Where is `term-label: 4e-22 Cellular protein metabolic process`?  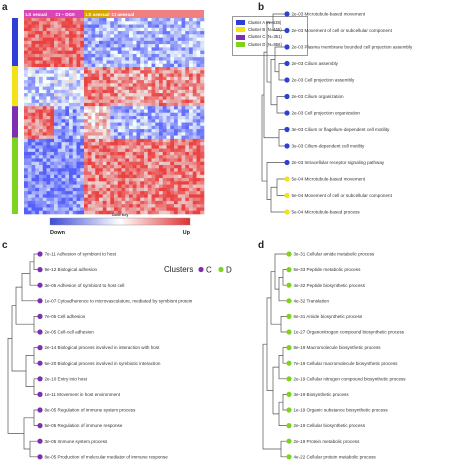
term-label: 4e-22 Cellular protein metabolic process is located at coordinates (335, 456).